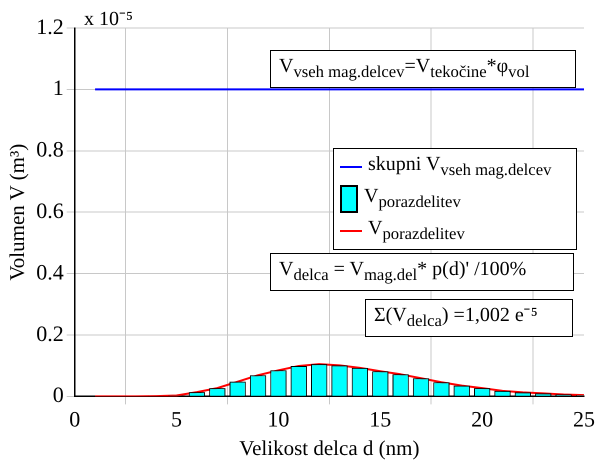 The image size is (598, 462). Describe the element at coordinates (380, 419) in the screenshot. I see `x-tick-label: 15` at that location.